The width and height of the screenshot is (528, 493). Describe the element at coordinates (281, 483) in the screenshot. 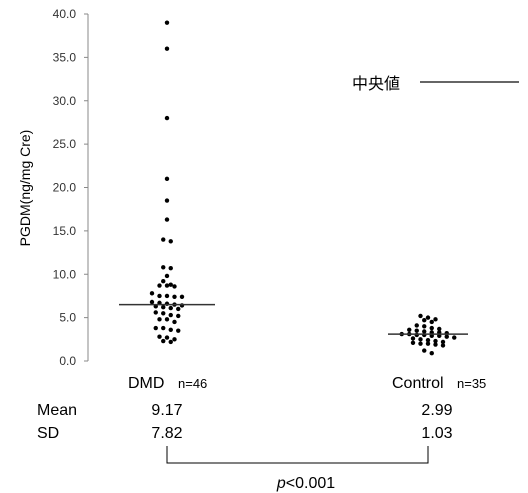

I see `p-symbol: p` at that location.